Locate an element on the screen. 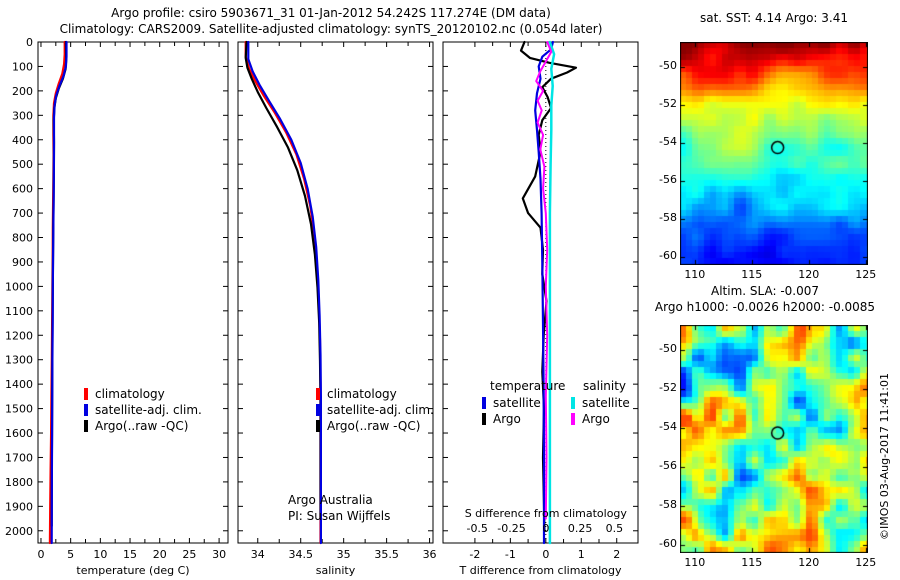  x-tick-label: 2 is located at coordinates (616, 554).